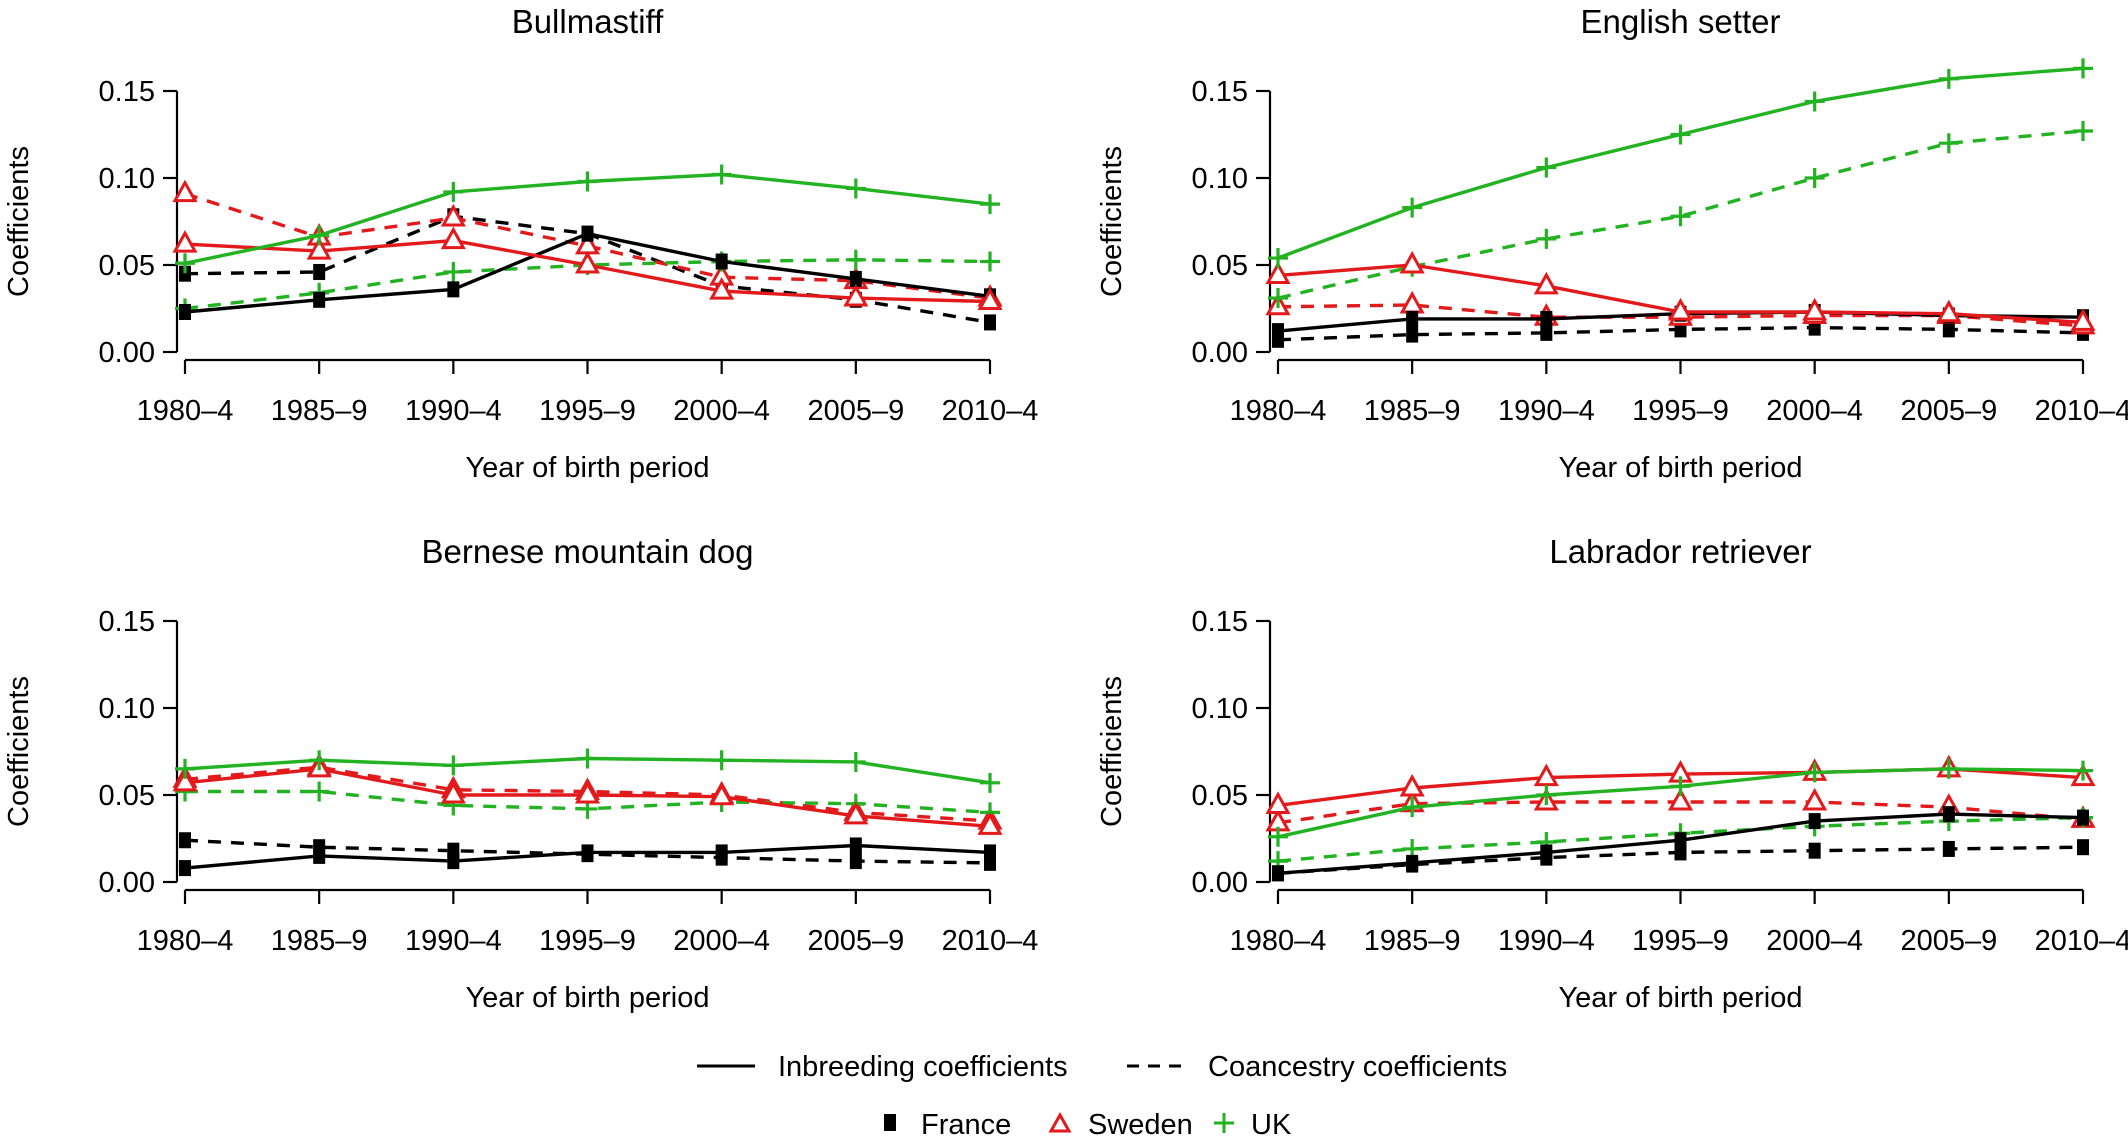 This screenshot has width=2128, height=1143. Describe the element at coordinates (1271, 1125) in the screenshot. I see `legend-uk-label: UK` at that location.